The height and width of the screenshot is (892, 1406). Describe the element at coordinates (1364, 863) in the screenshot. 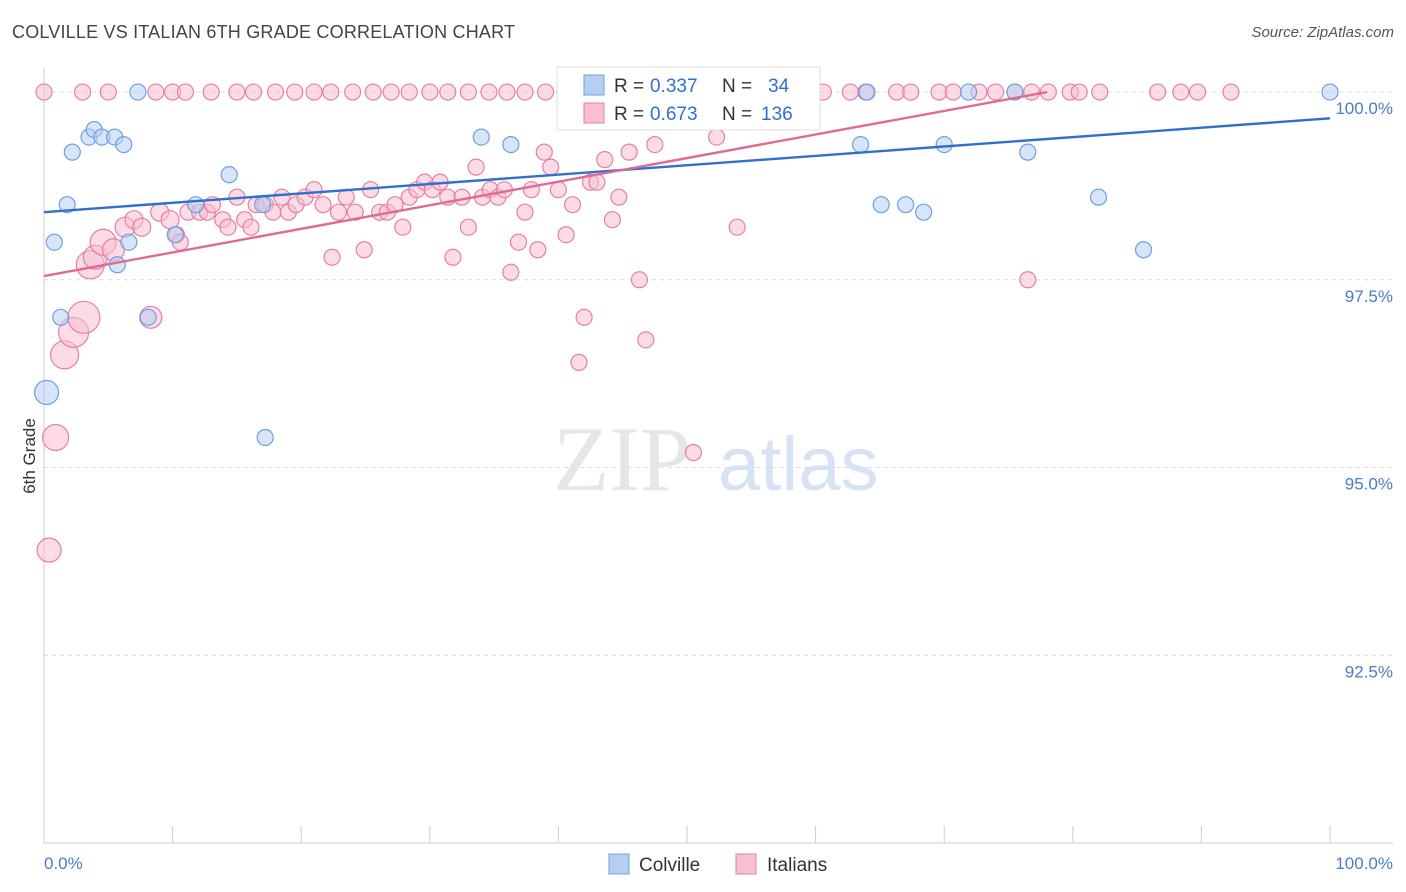

I see `x-tick-label: 100.0%` at that location.